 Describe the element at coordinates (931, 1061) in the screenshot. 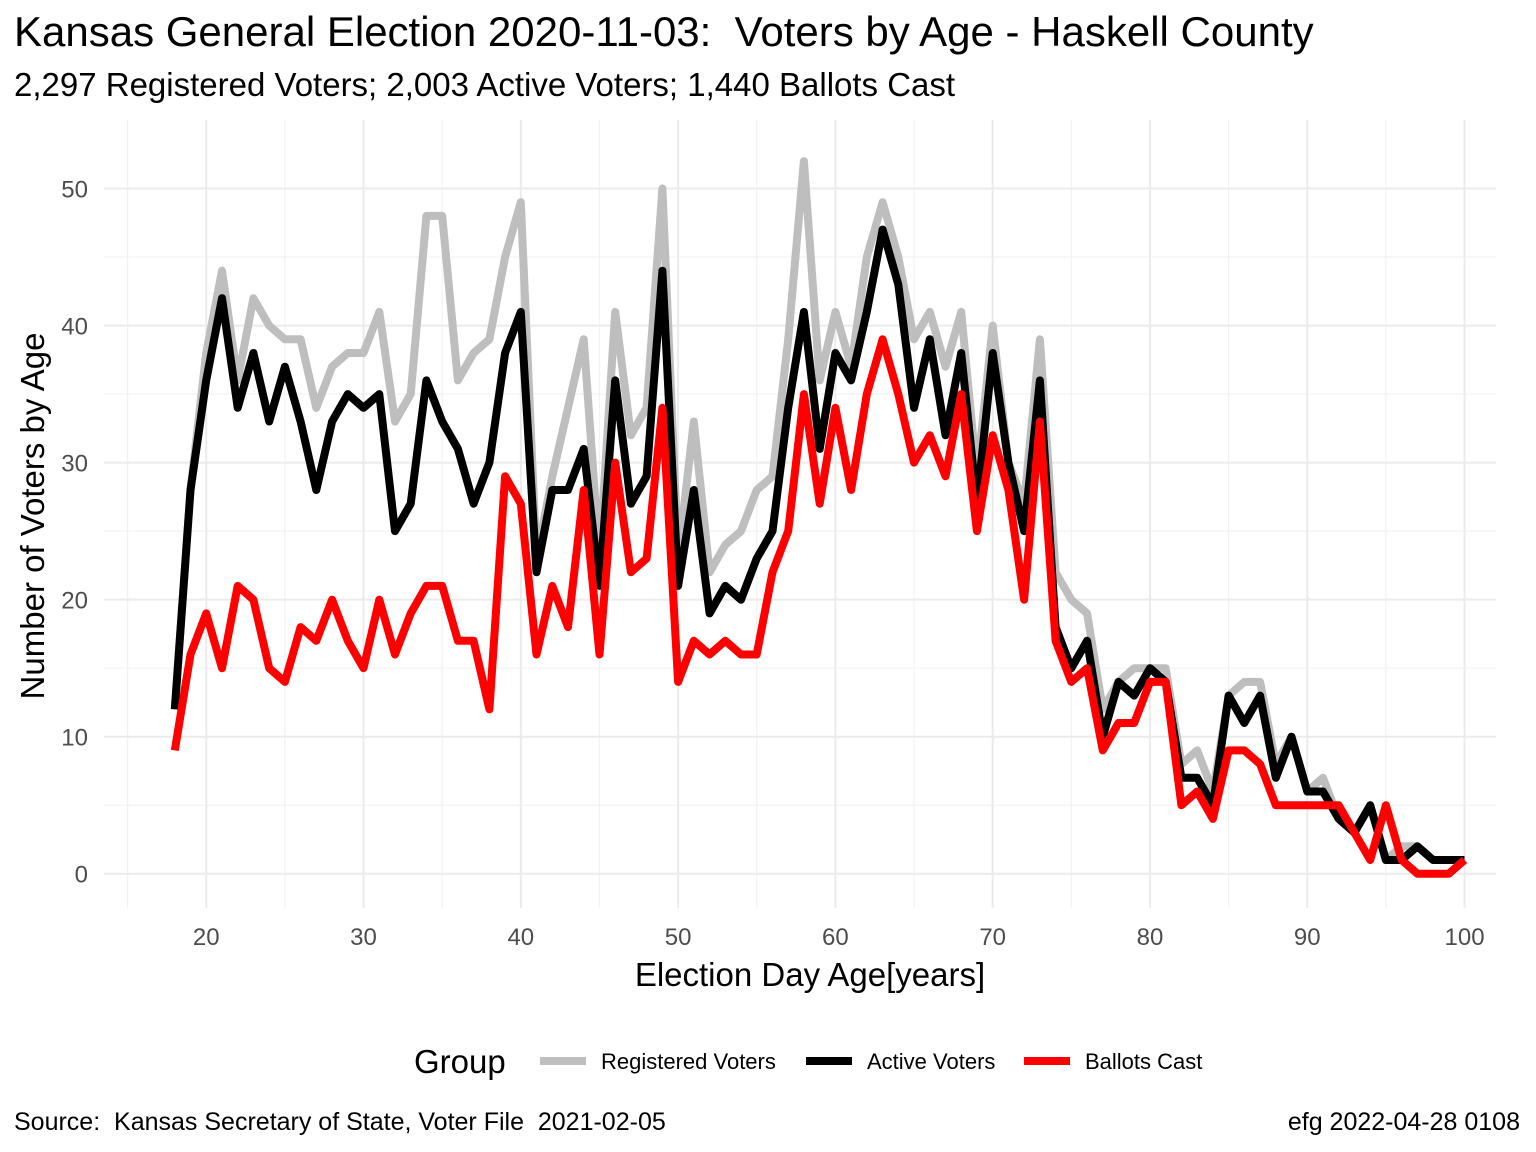

I see `legend-label-active-voters: Active Voters` at that location.